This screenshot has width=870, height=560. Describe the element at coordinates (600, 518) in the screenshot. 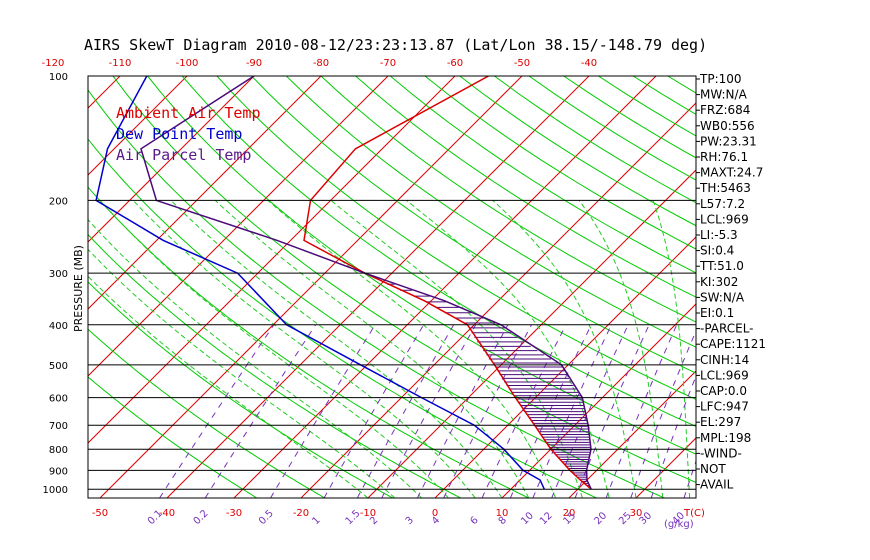

I see `mixing-ratio-label: 20` at that location.